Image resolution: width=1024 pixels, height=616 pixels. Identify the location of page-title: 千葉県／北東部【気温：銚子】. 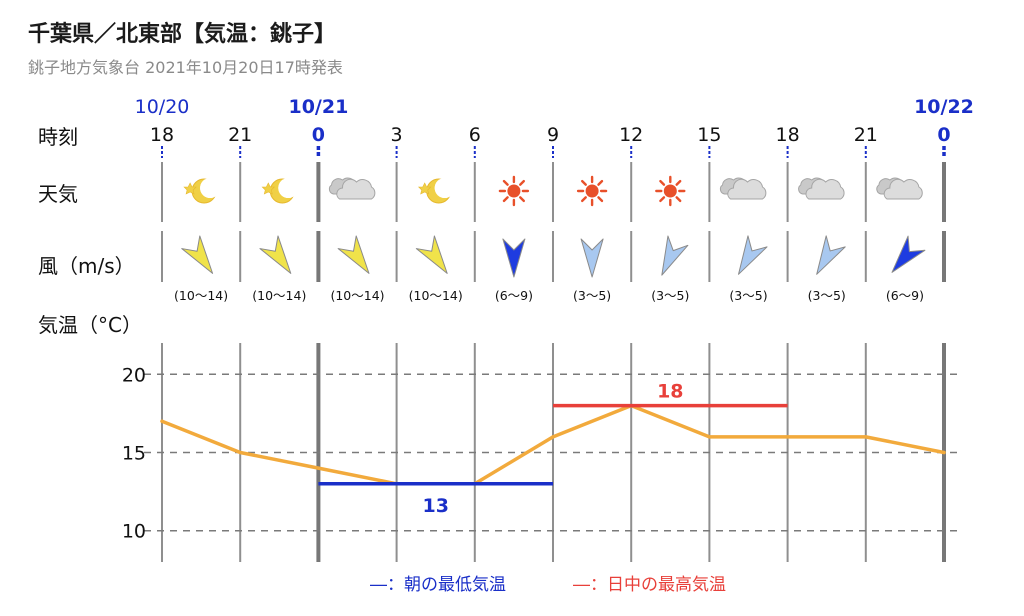
(182, 34).